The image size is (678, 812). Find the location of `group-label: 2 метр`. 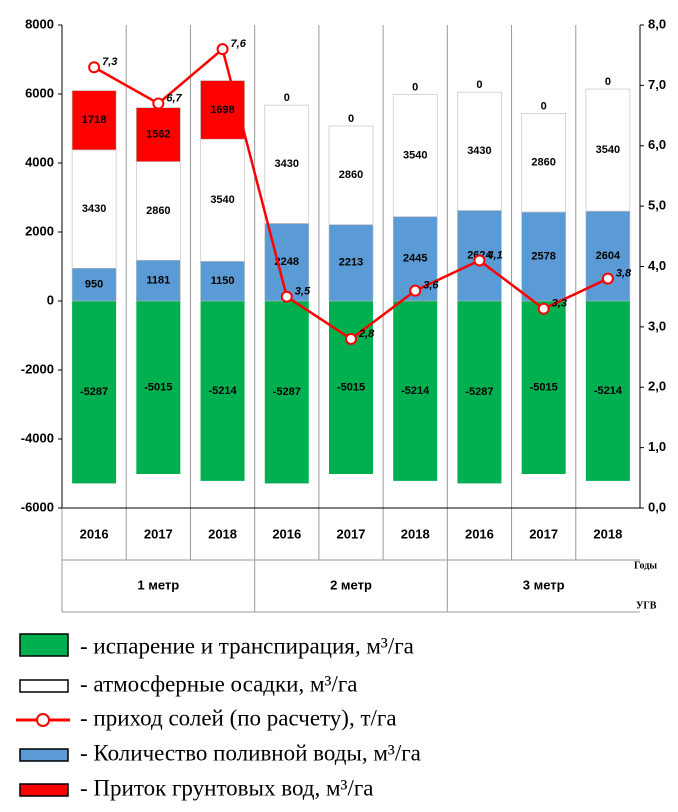

group-label: 2 метр is located at coordinates (351, 584).